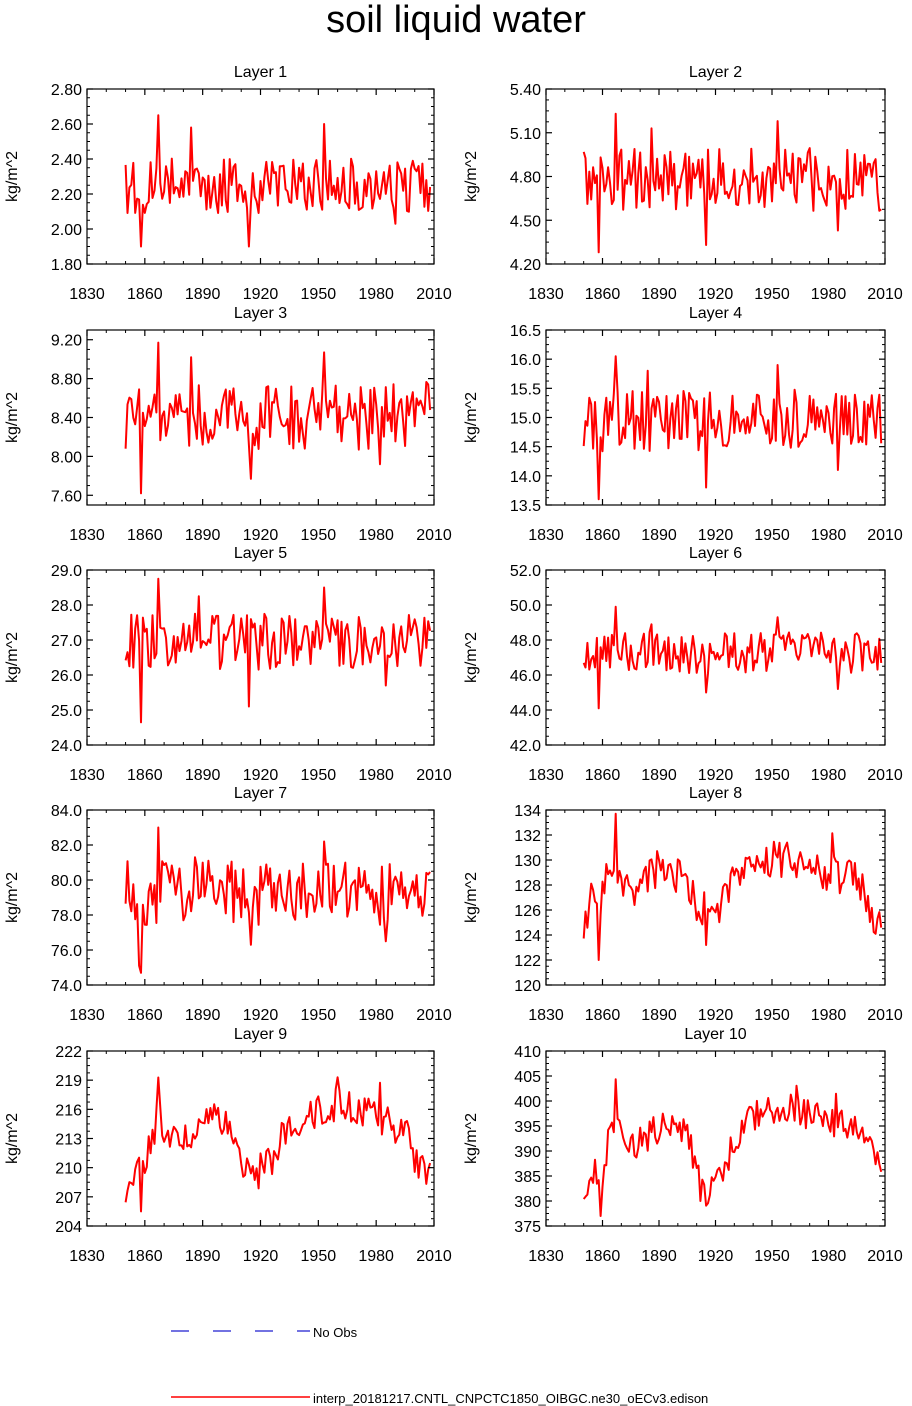 This screenshot has height=1406, width=912. What do you see at coordinates (66, 496) in the screenshot?
I see `y-tick-label: 7.60` at bounding box center [66, 496].